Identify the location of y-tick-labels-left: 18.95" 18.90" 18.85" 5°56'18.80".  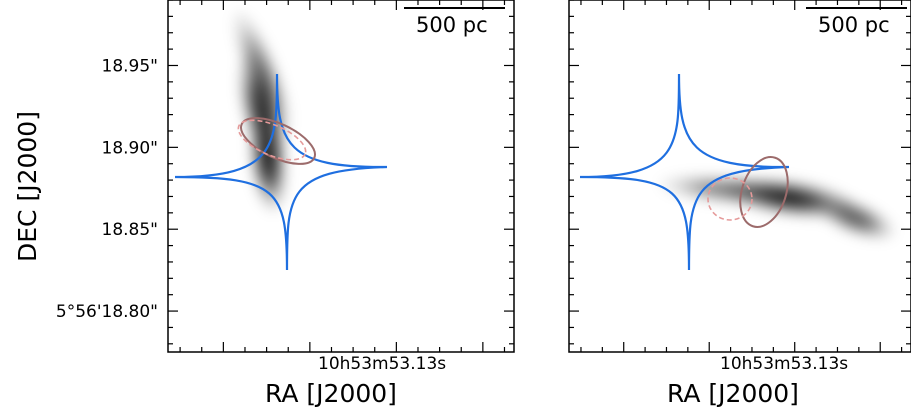
(107, 189).